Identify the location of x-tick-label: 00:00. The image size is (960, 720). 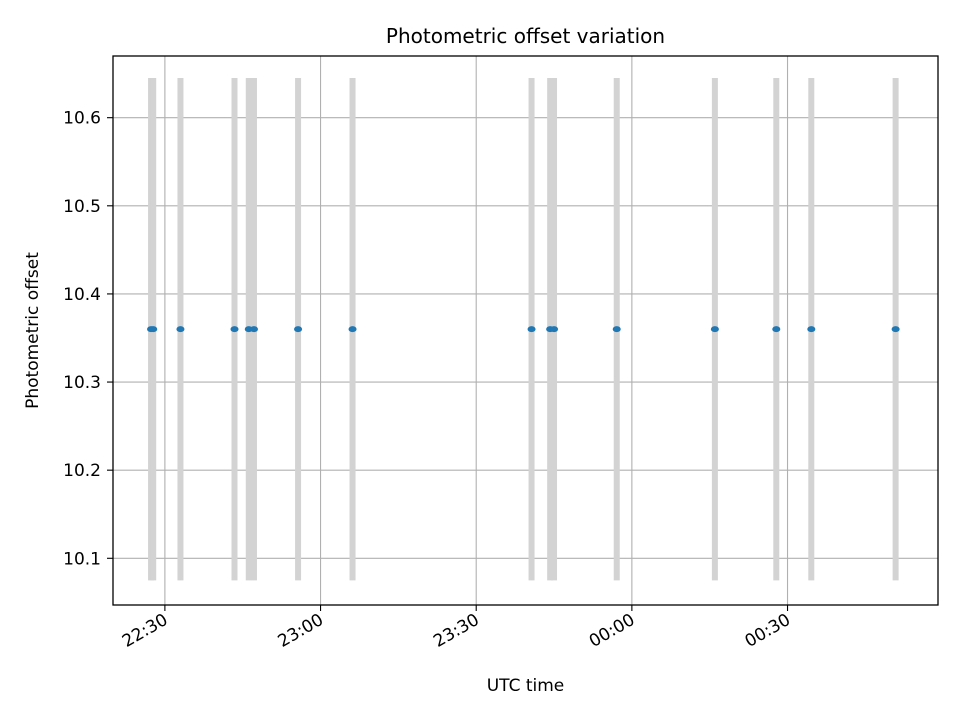
(612, 631).